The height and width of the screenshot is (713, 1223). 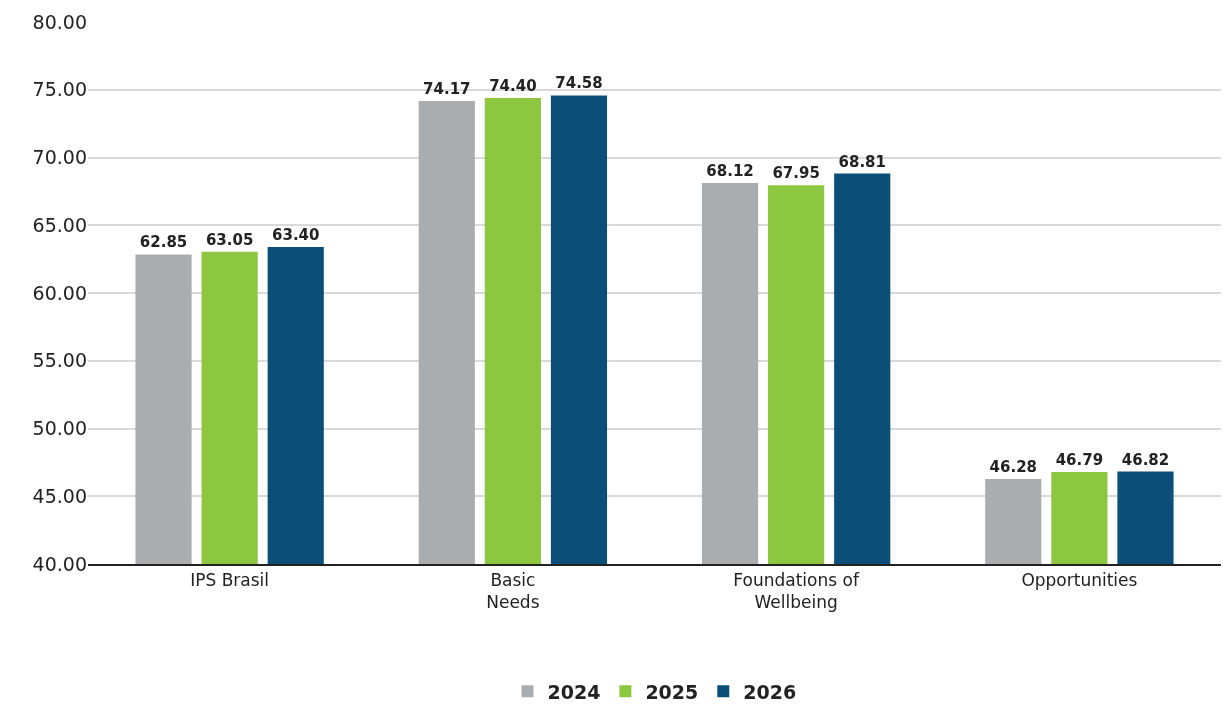 What do you see at coordinates (59, 89) in the screenshot?
I see `y-tick-label: 75.00` at bounding box center [59, 89].